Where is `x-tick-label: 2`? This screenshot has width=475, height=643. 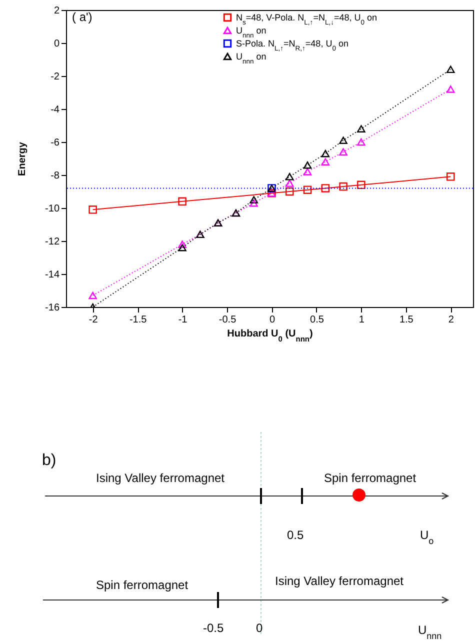 x-tick-label: 2 is located at coordinates (451, 320).